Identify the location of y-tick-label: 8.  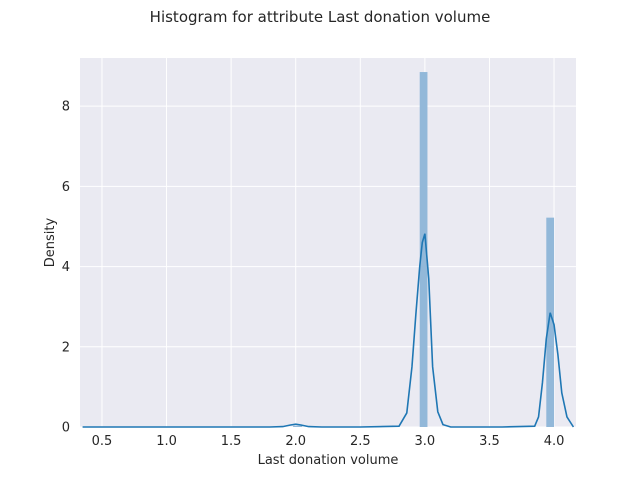
(66, 107).